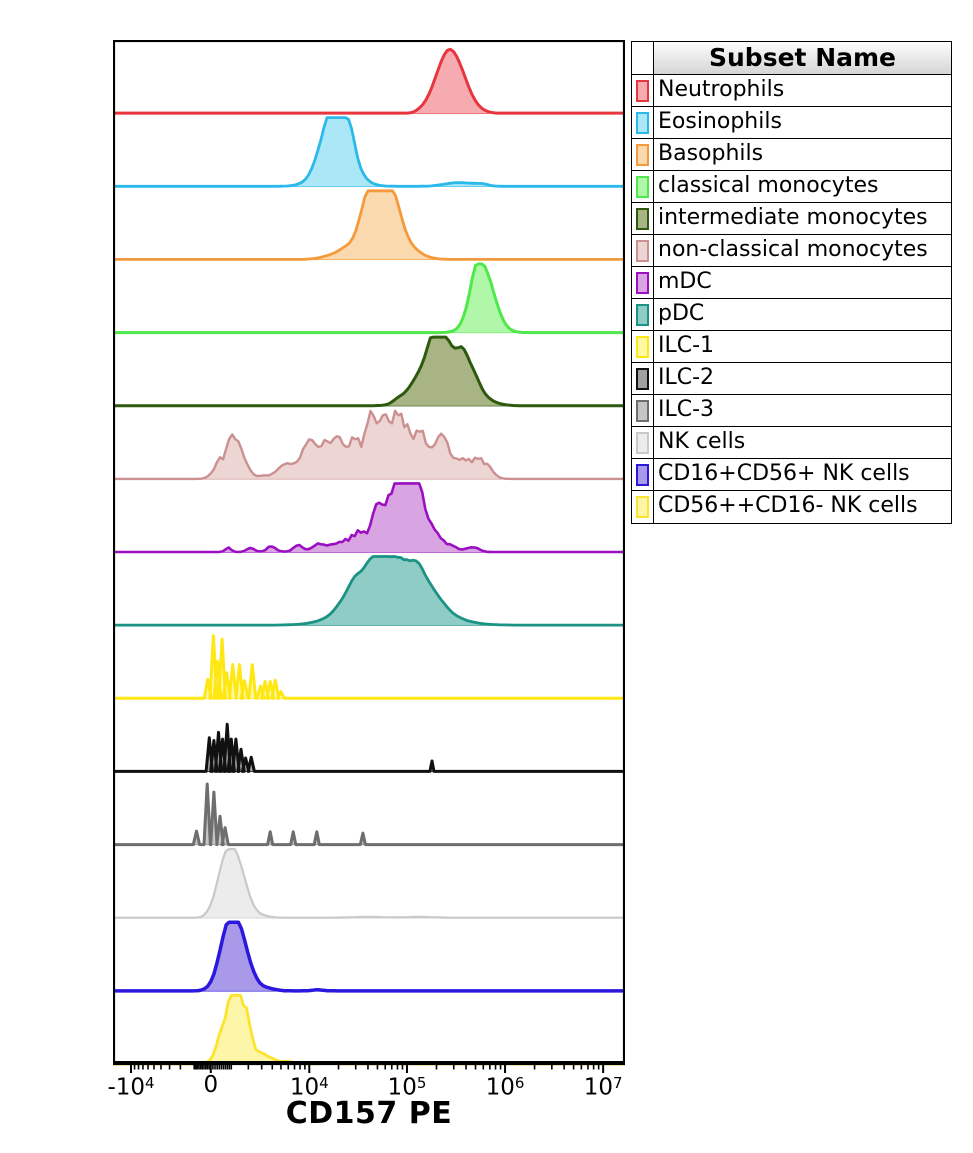 This screenshot has height=1153, width=973. I want to click on subset-name-label: pDC, so click(681, 313).